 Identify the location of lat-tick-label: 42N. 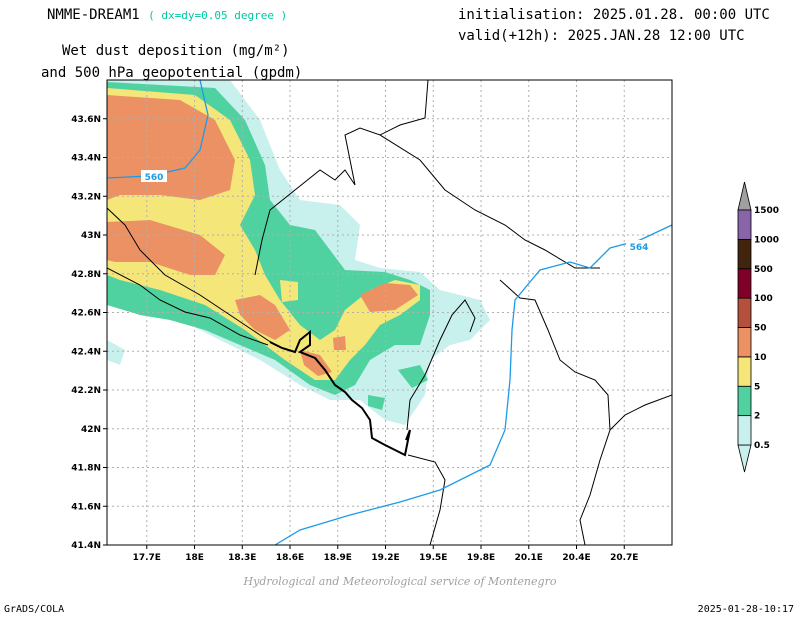
(91, 430).